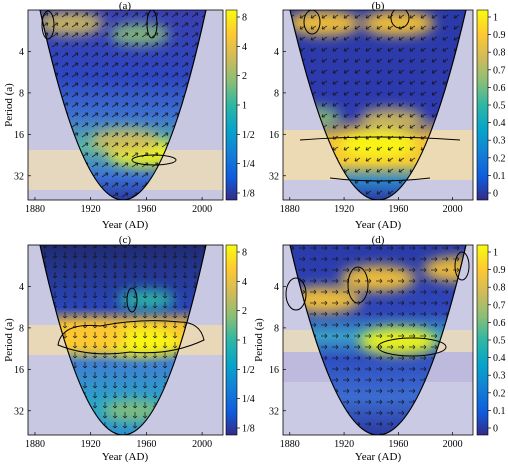  What do you see at coordinates (231, 105) in the screenshot?
I see `colorbar-a` at bounding box center [231, 105].